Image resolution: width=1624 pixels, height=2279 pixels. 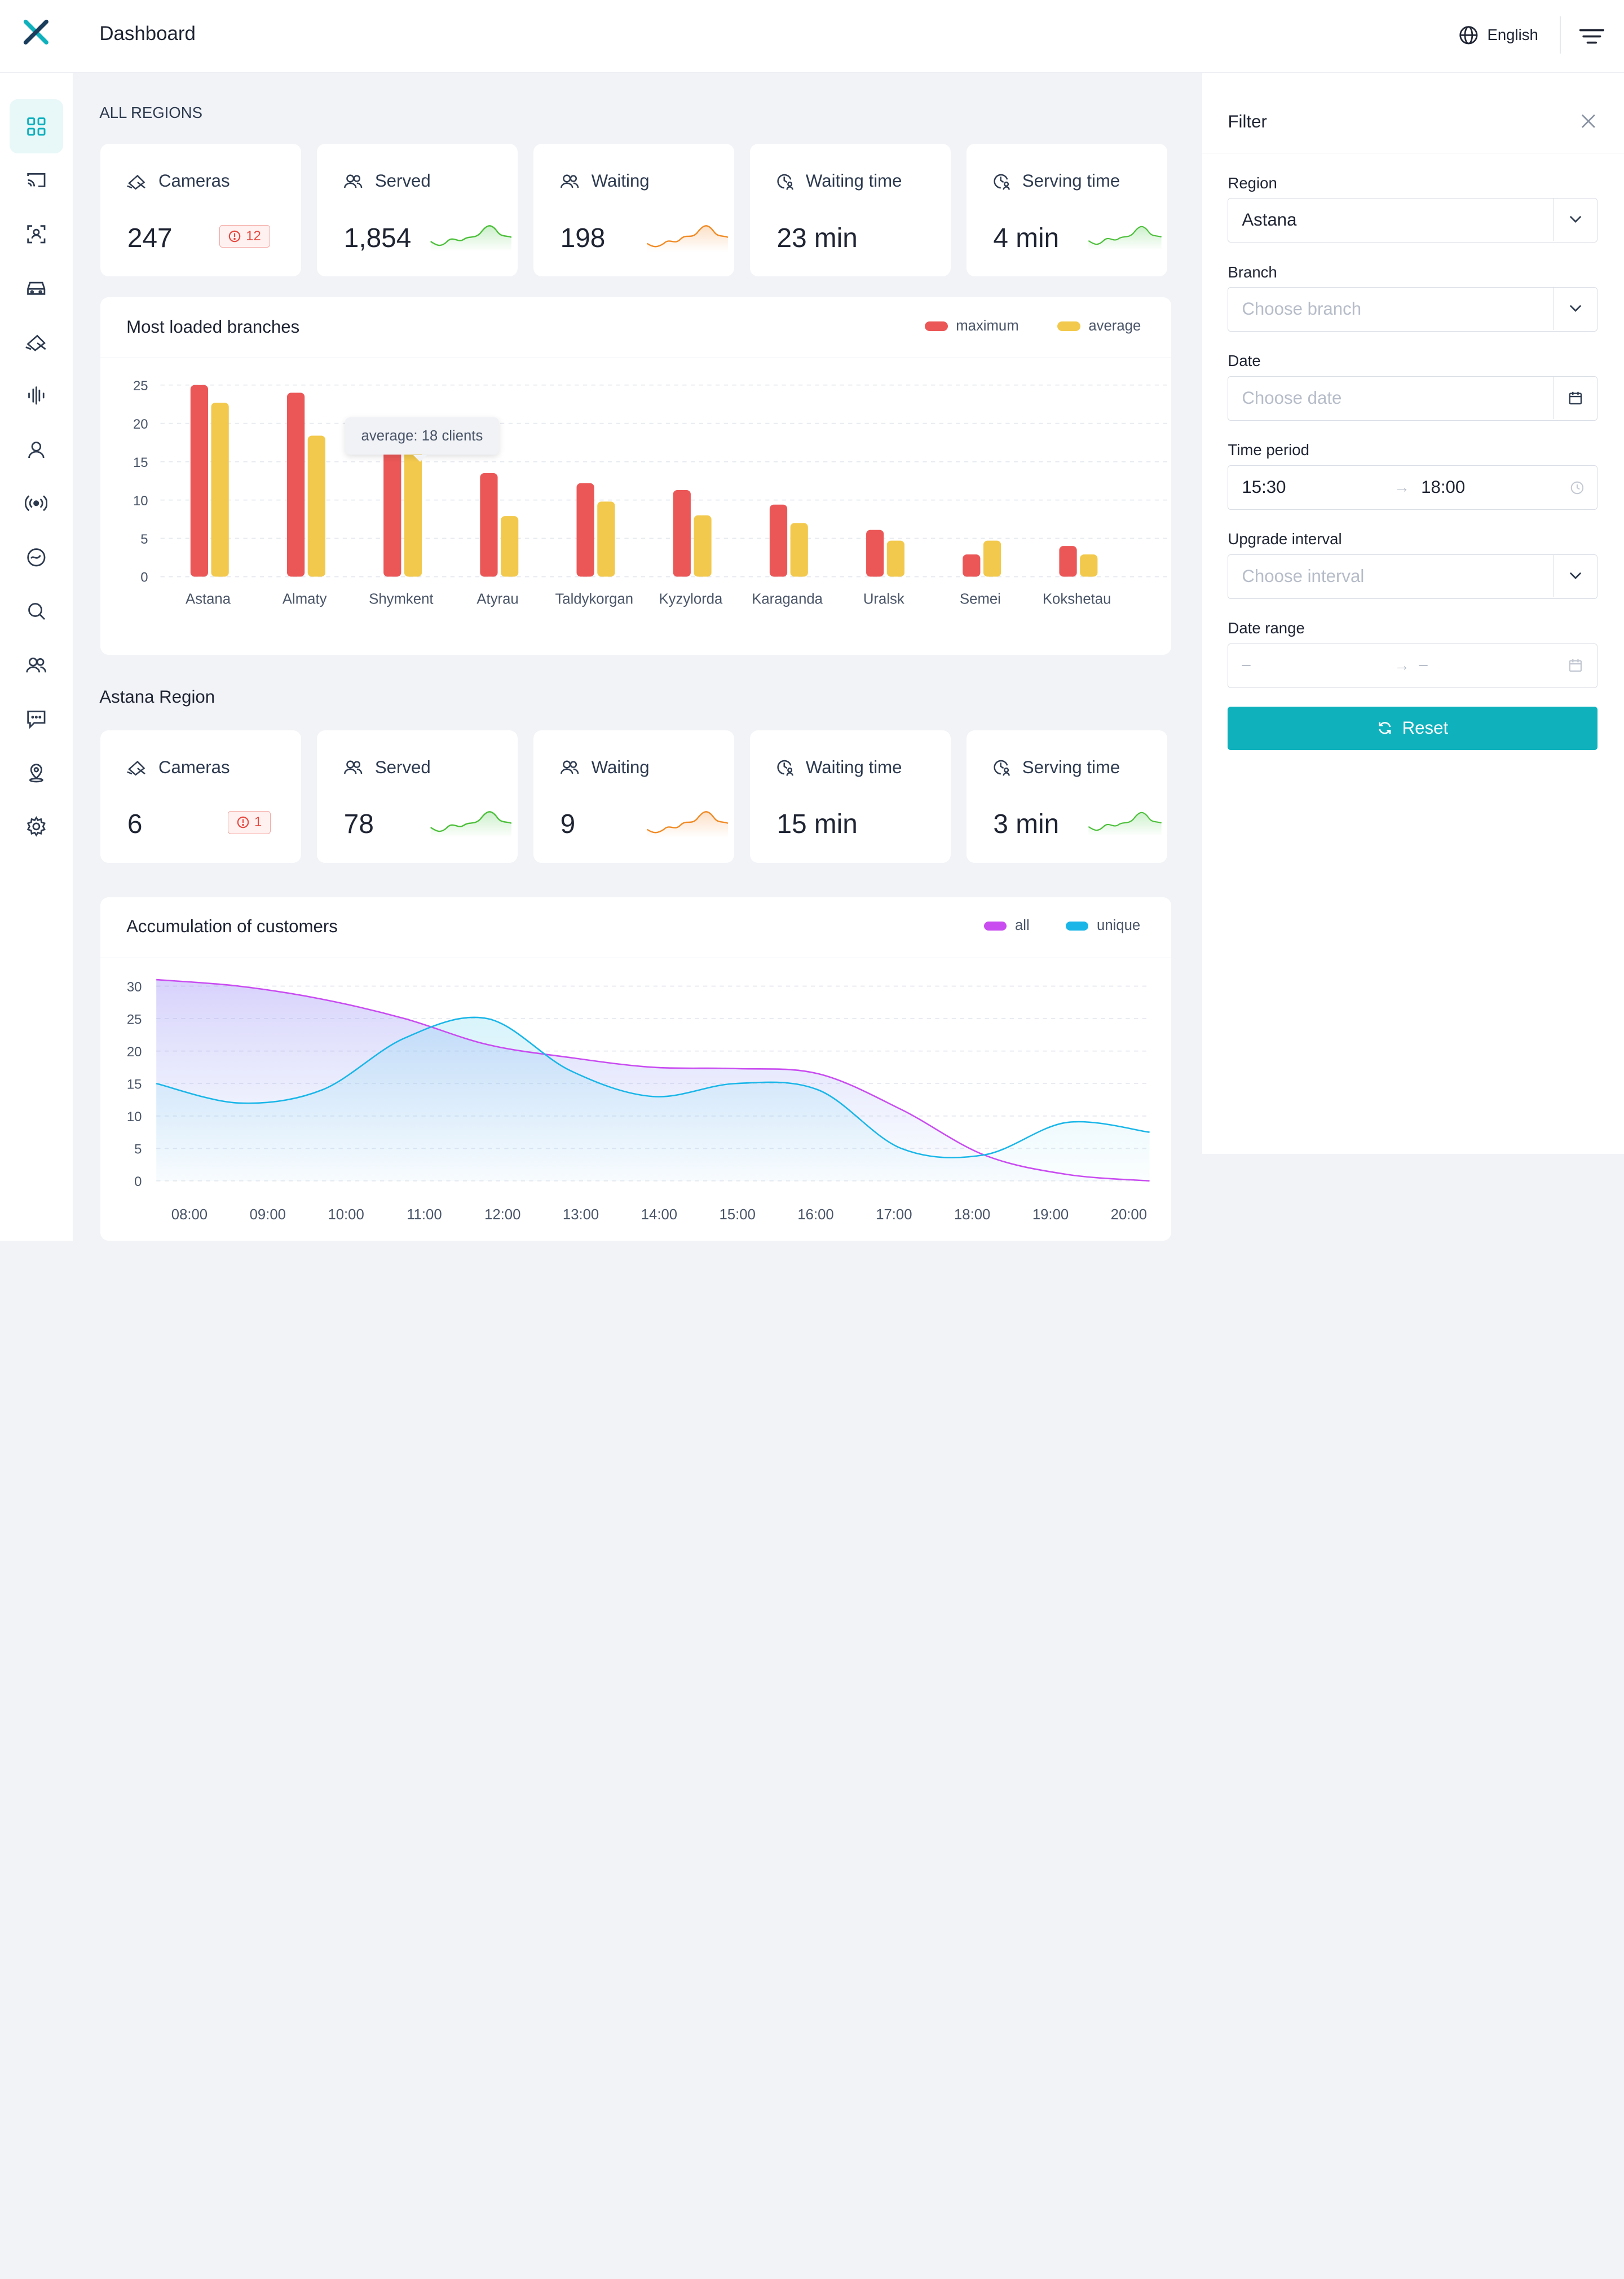 I want to click on stat-value: 15 min, so click(x=817, y=824).